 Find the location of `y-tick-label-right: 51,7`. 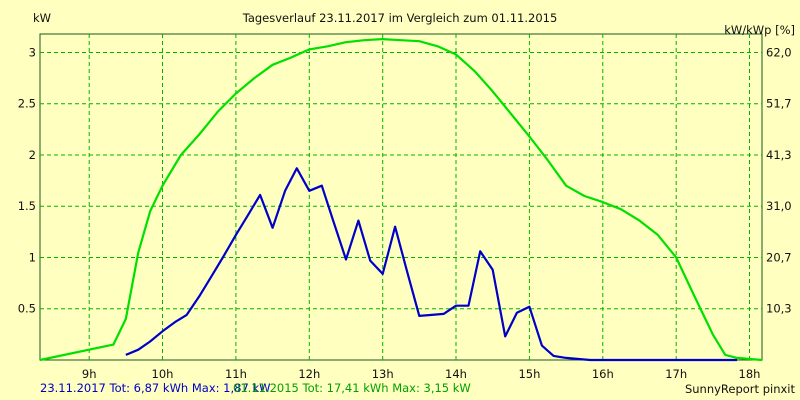

y-tick-label-right: 51,7 is located at coordinates (779, 104).